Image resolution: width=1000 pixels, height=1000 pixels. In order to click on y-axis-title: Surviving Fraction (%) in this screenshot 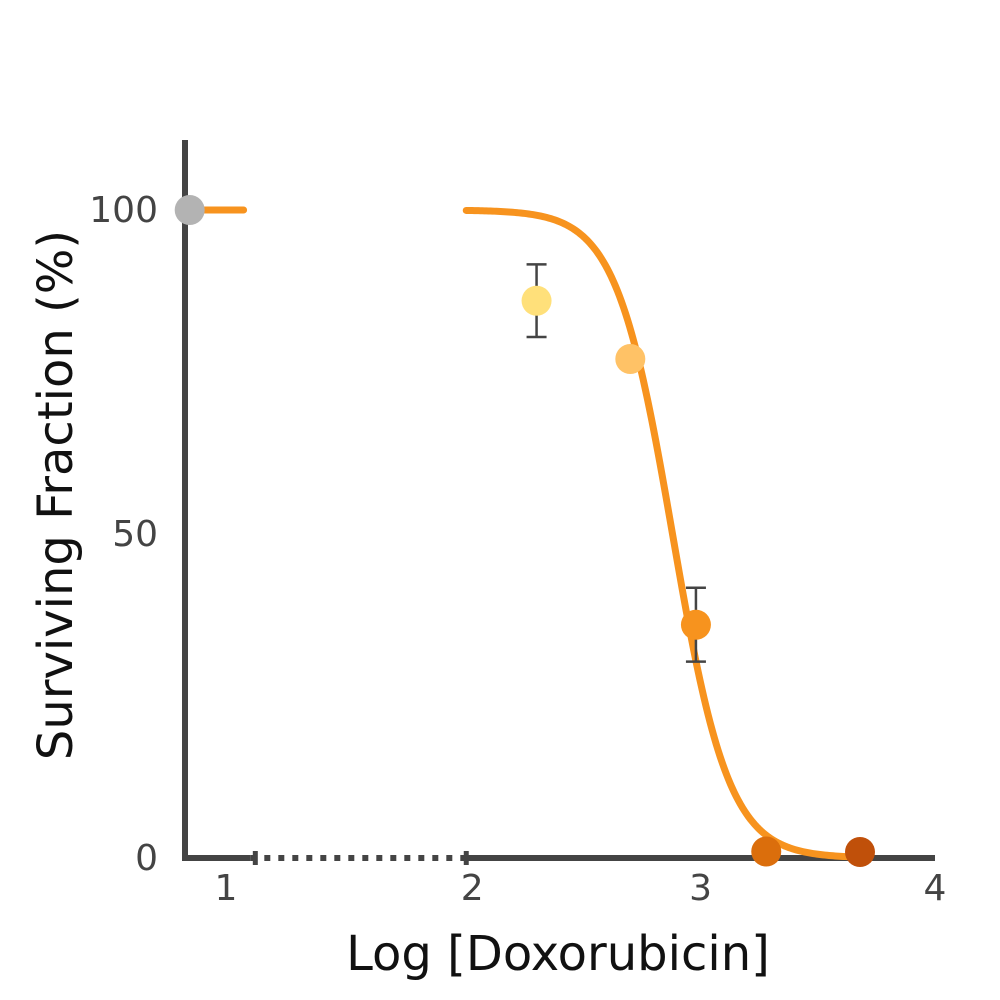, I will do `click(56, 495)`.